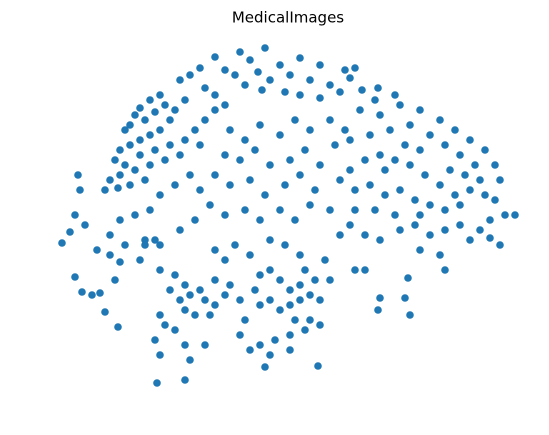 This screenshot has height=435, width=549. What do you see at coordinates (288, 18) in the screenshot?
I see `chart-title: MedicalImages` at bounding box center [288, 18].